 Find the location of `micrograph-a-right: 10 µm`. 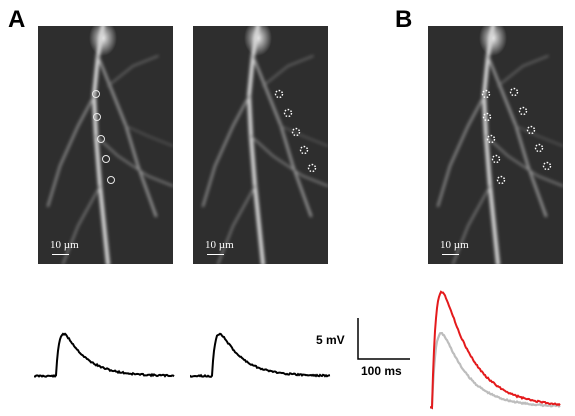

micrograph-a-right: 10 µm is located at coordinates (260, 145).